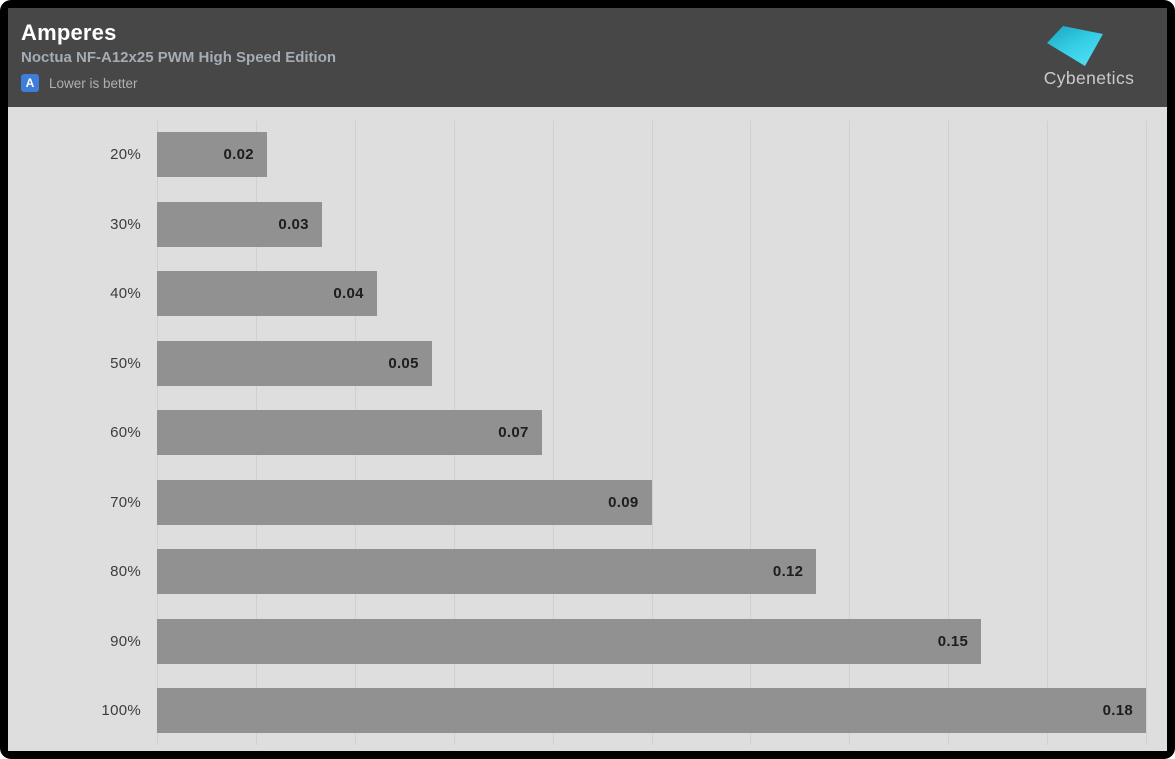  What do you see at coordinates (125, 363) in the screenshot?
I see `category-label: 50%` at bounding box center [125, 363].